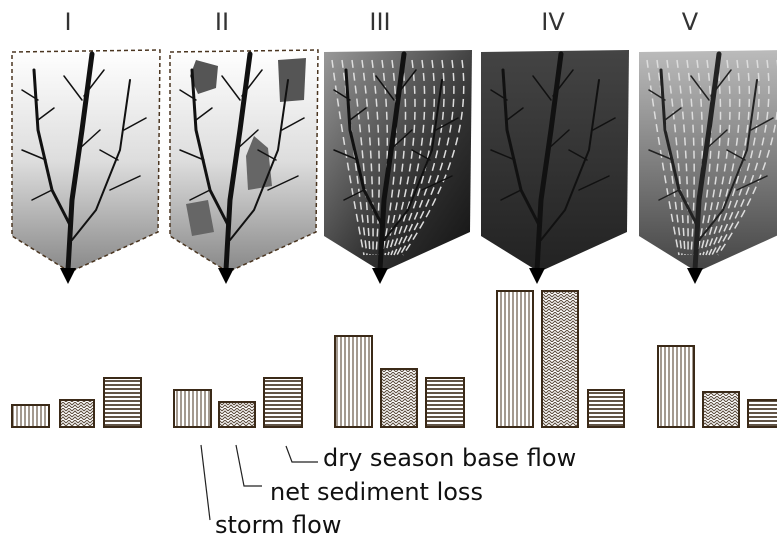 The height and width of the screenshot is (538, 777). What do you see at coordinates (222, 22) in the screenshot?
I see `stage-label: II` at bounding box center [222, 22].